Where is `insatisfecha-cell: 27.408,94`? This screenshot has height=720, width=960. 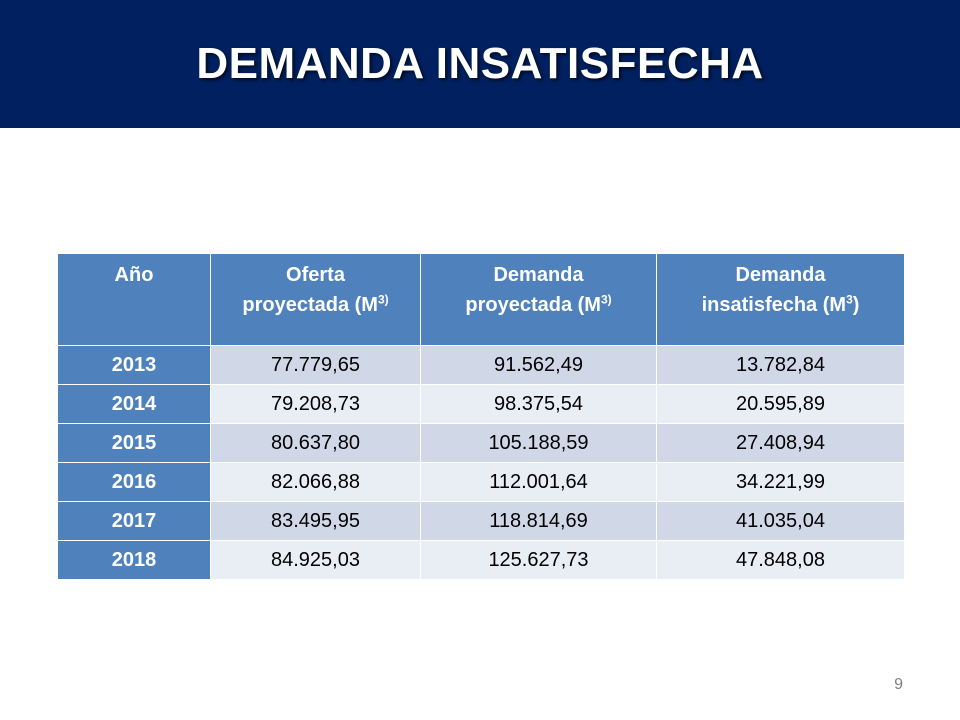
insatisfecha-cell: 27.408,94 is located at coordinates (780, 443).